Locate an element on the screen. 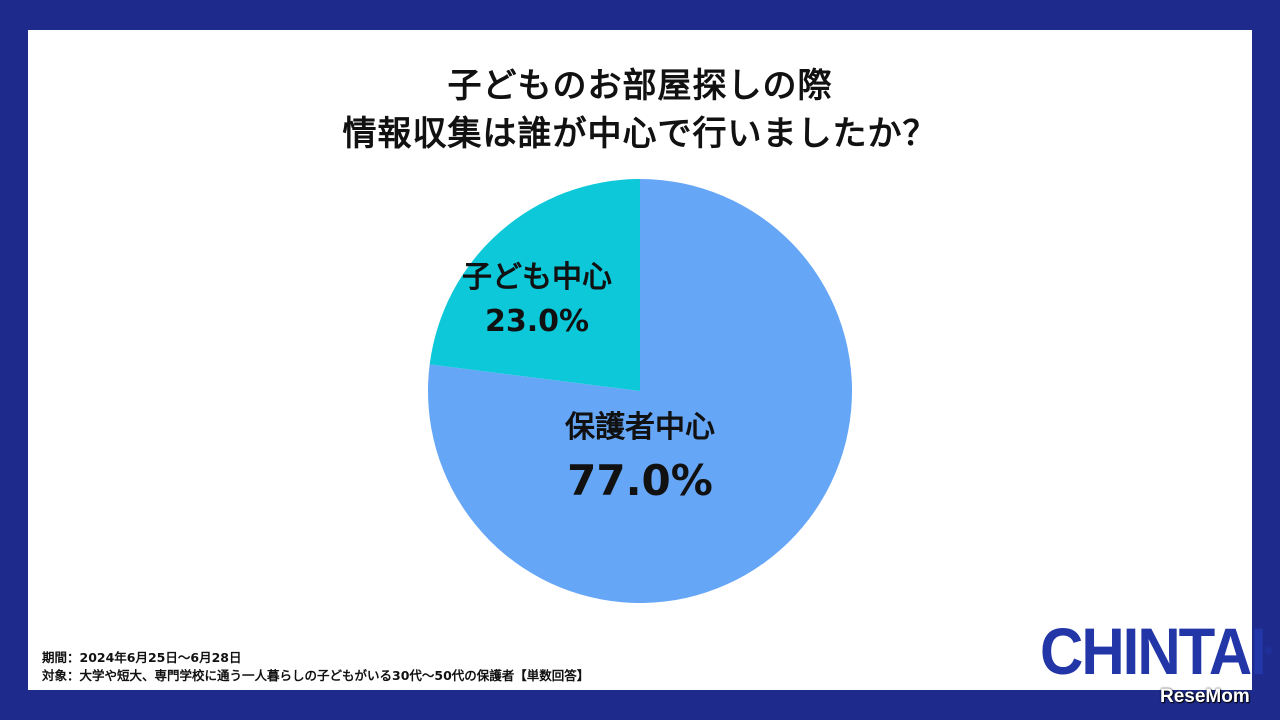 The height and width of the screenshot is (720, 1280). chart-title: 子どものお部屋探しの際 情報収集は誰が中心で行いましたか？ is located at coordinates (640, 110).